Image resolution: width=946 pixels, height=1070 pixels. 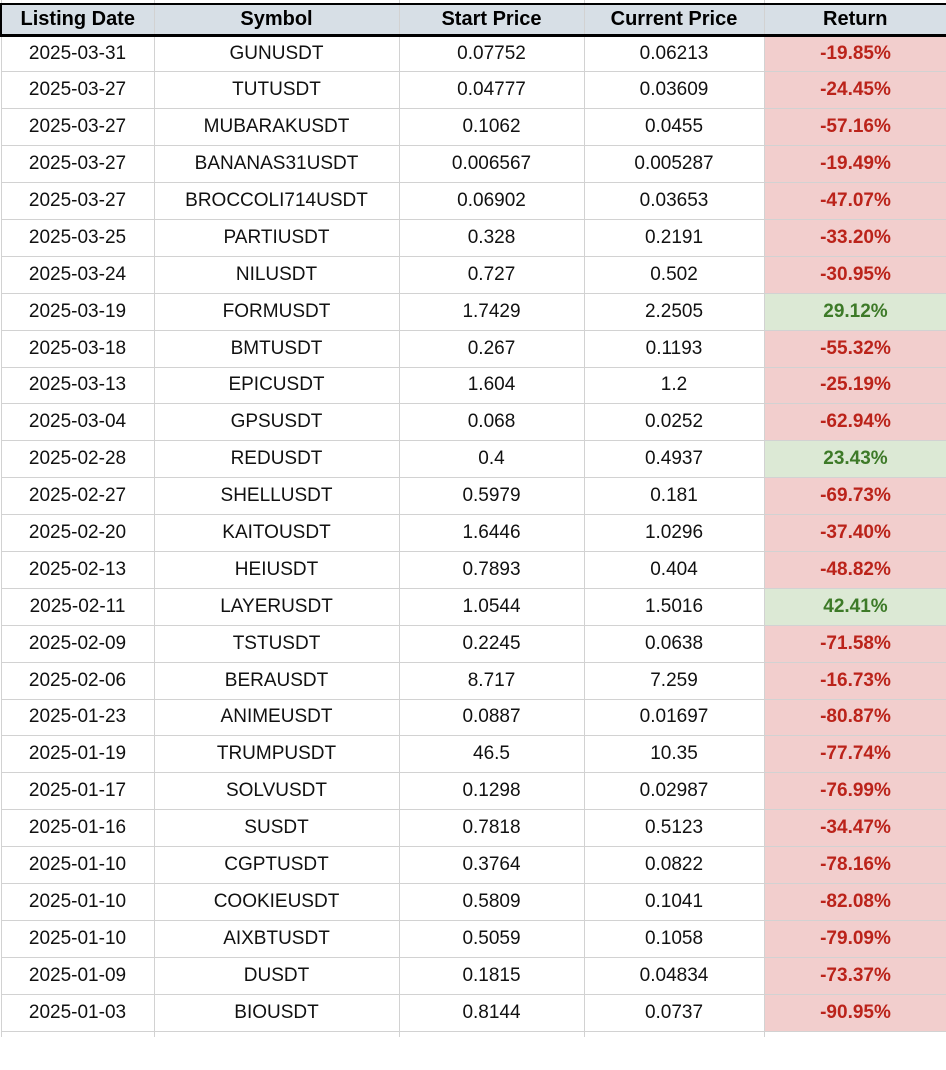 I want to click on cell-return: -62.94%, so click(x=854, y=422).